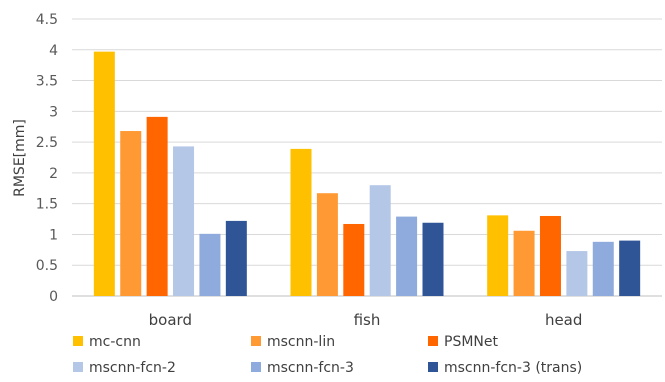 Image resolution: width=665 pixels, height=382 pixels. Describe the element at coordinates (47, 266) in the screenshot. I see `y-tick-label: 0.5` at that location.